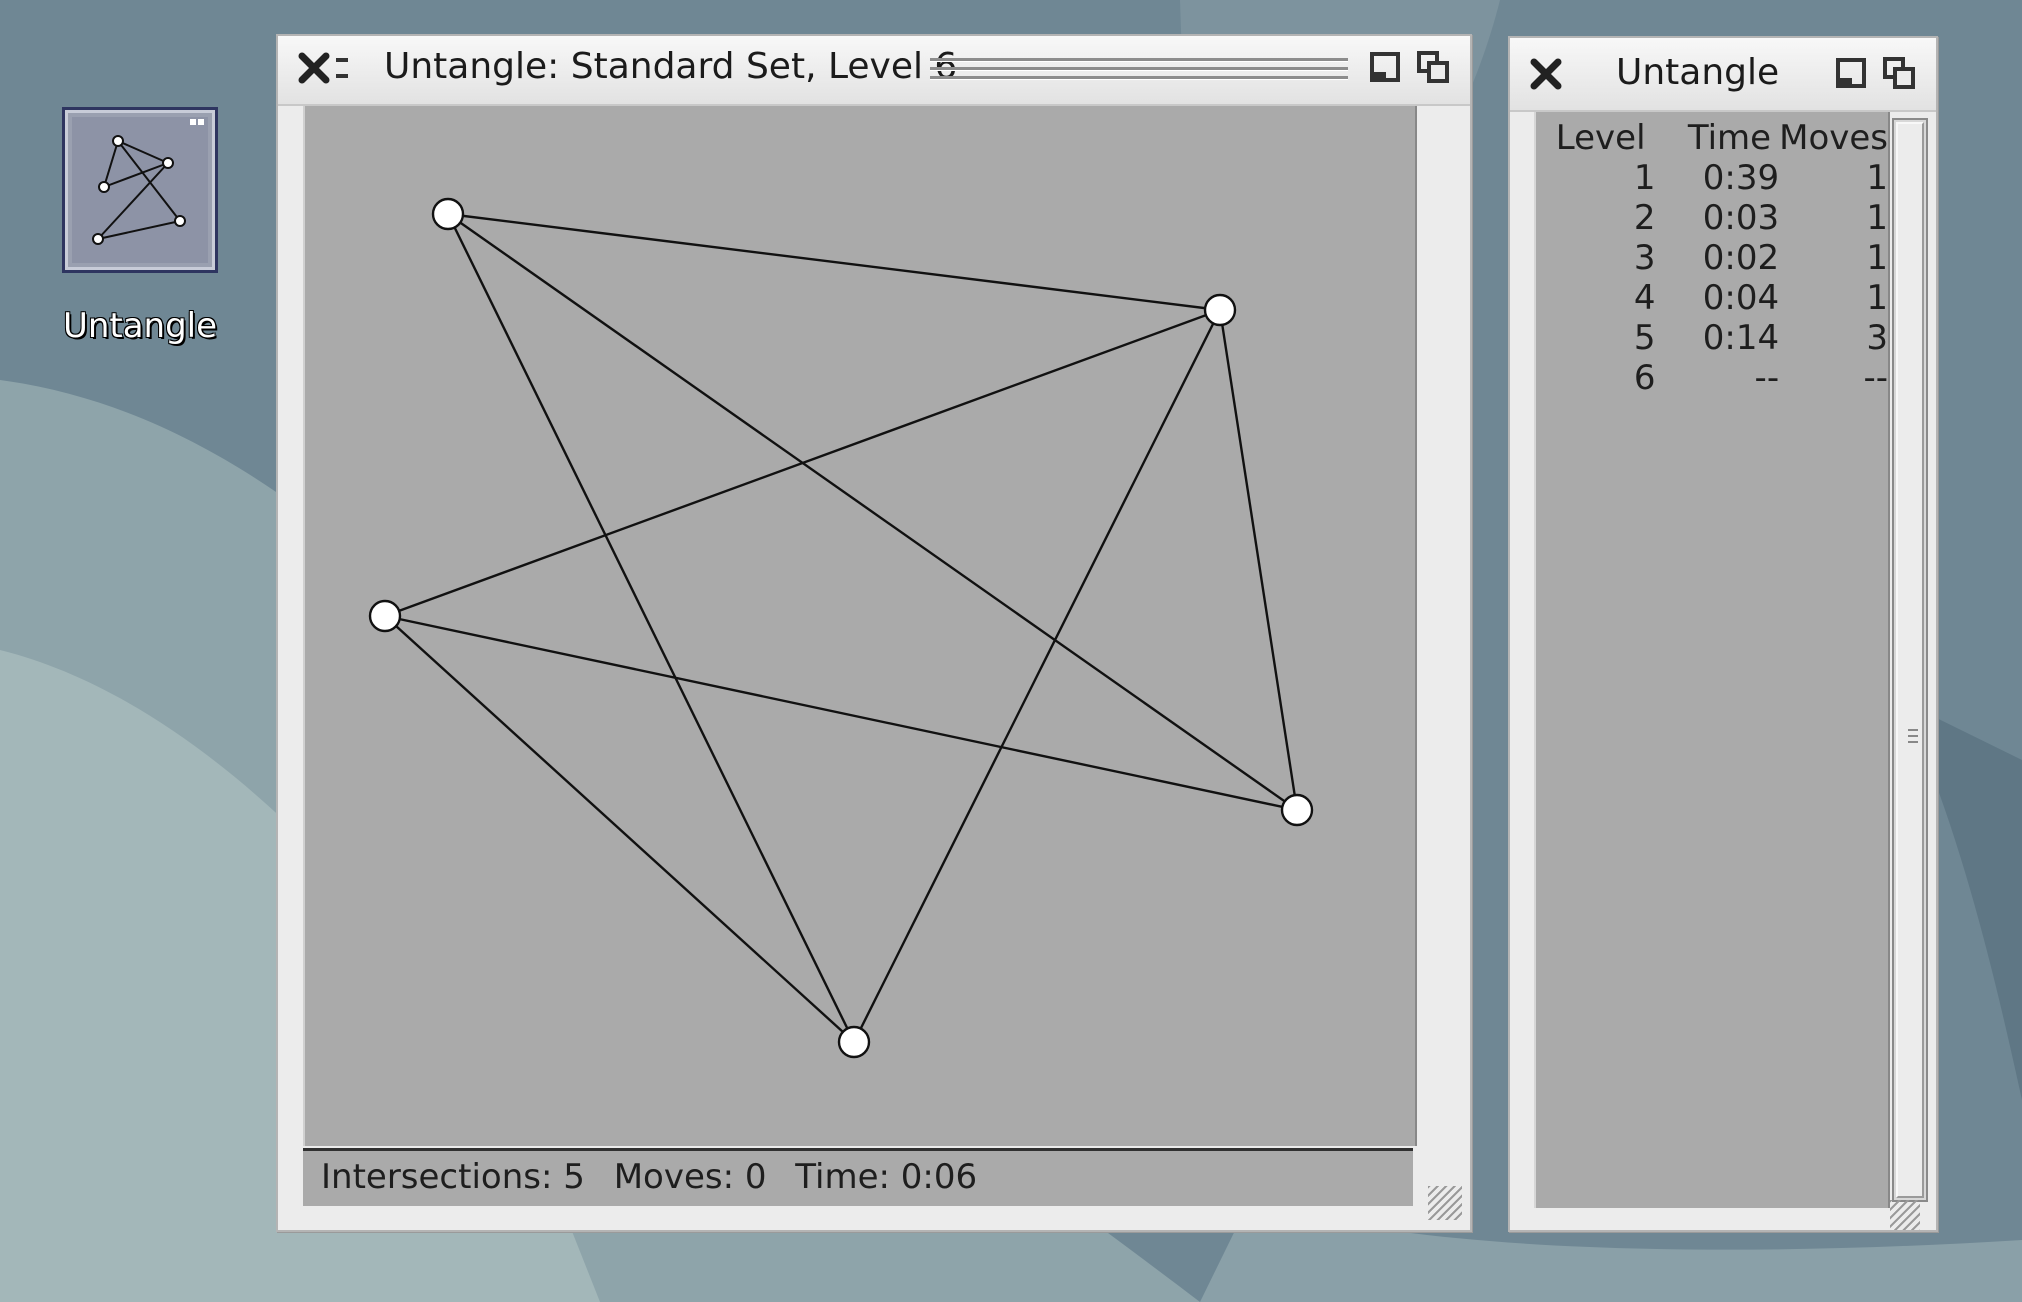 The height and width of the screenshot is (1302, 2022). What do you see at coordinates (1644, 218) in the screenshot?
I see `row-level: 2` at bounding box center [1644, 218].